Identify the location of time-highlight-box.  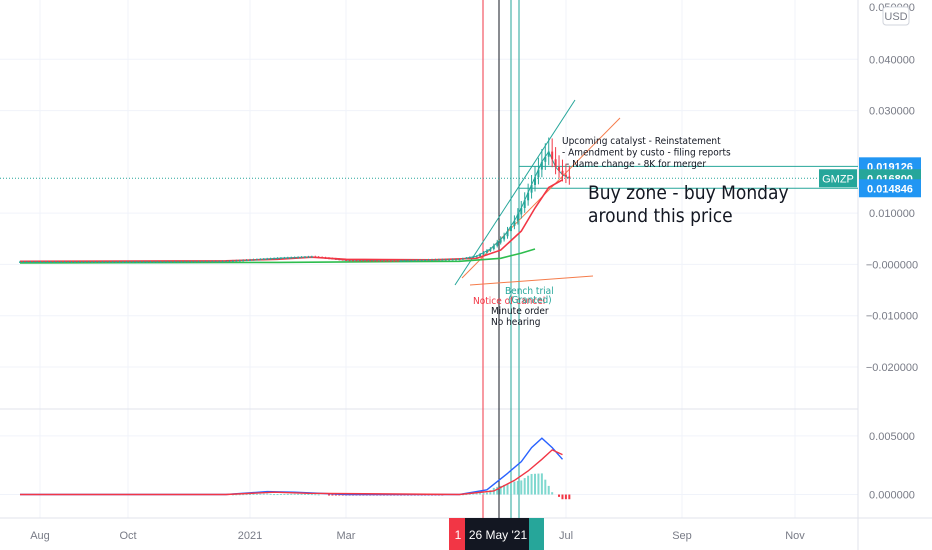
(497, 534).